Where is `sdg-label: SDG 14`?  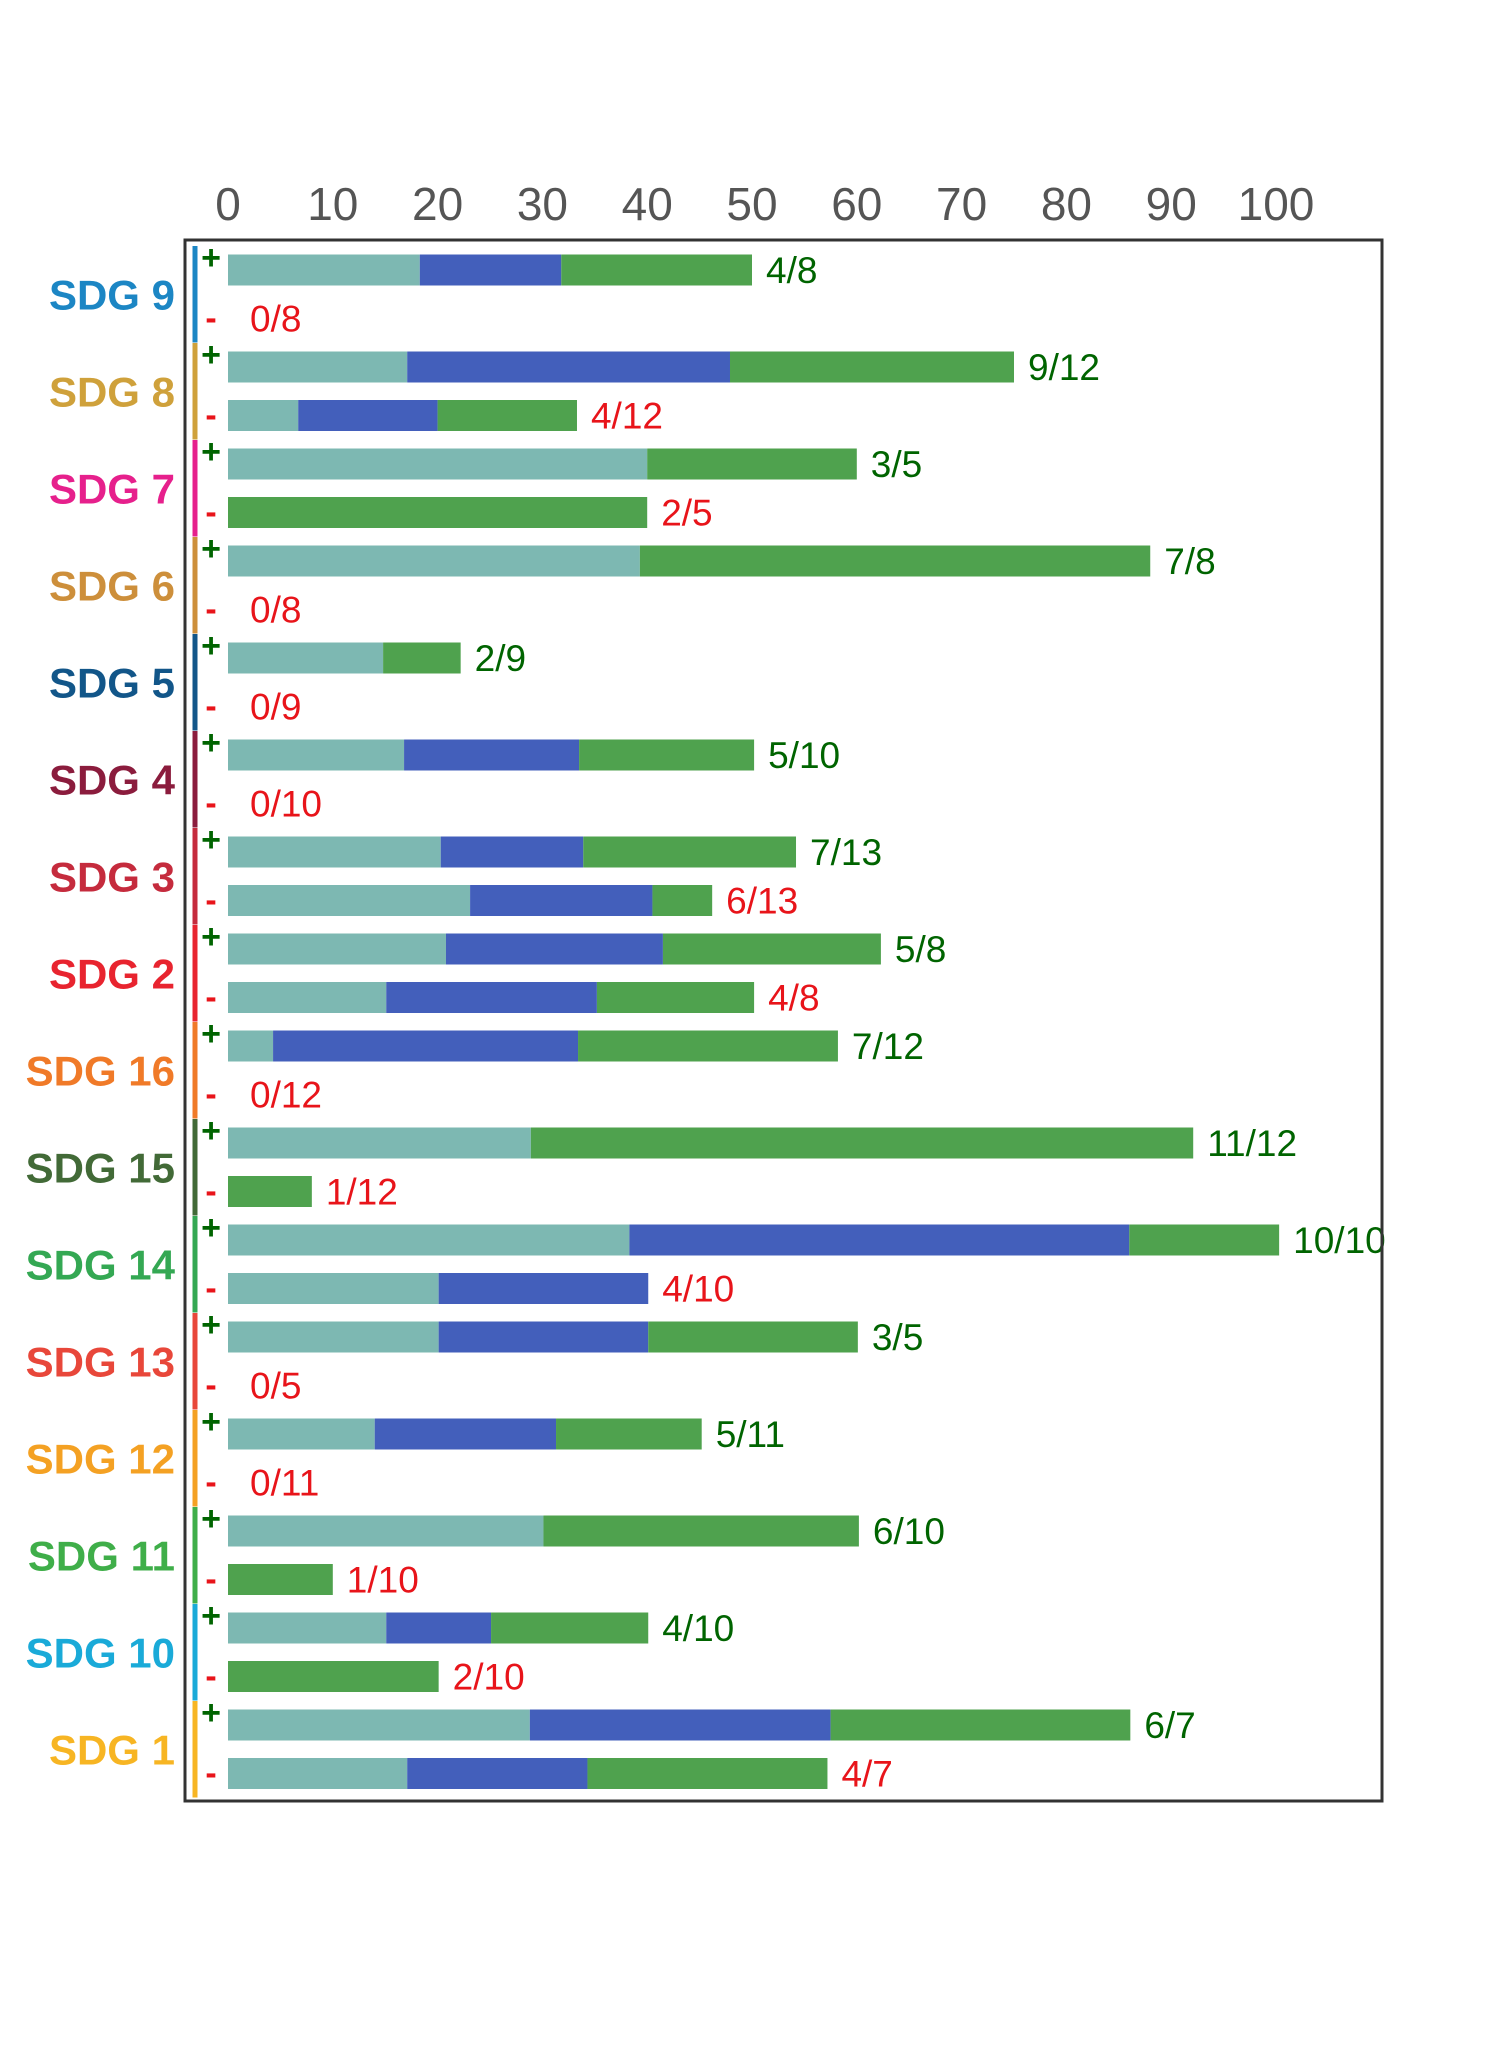
sdg-label: SDG 14 is located at coordinates (101, 1264).